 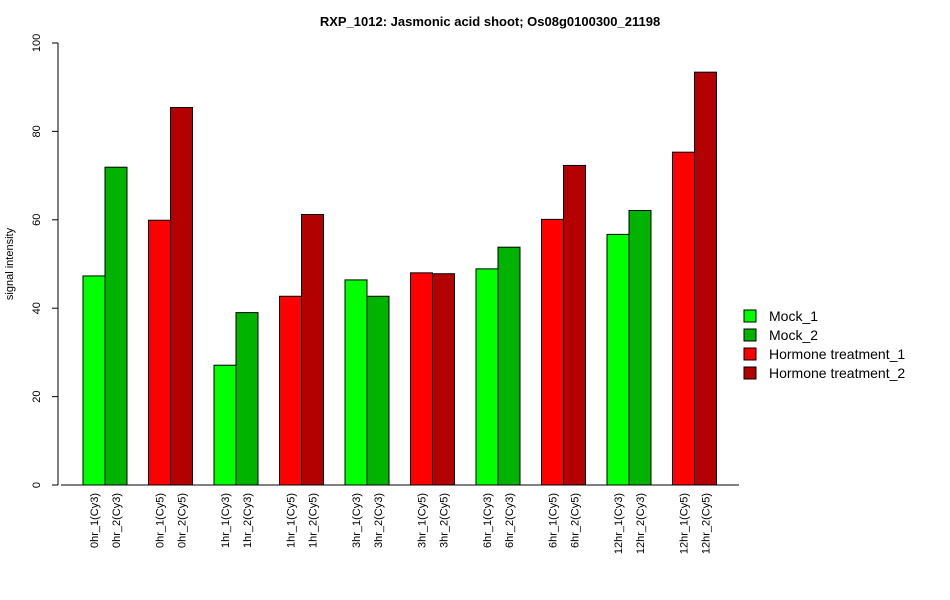 I want to click on category-label: 0hr_1(Cy5), so click(x=161, y=520).